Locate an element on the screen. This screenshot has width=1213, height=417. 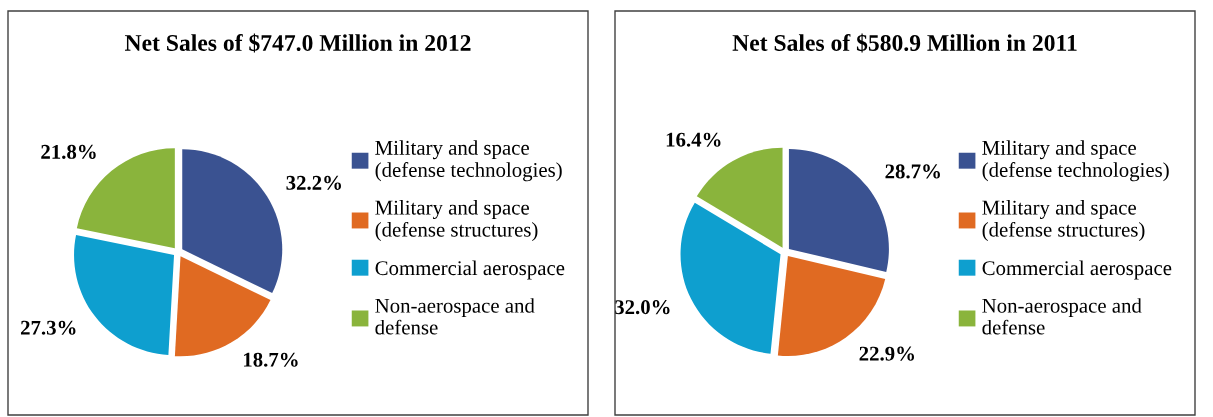
data-label: 16.4% is located at coordinates (693, 139).